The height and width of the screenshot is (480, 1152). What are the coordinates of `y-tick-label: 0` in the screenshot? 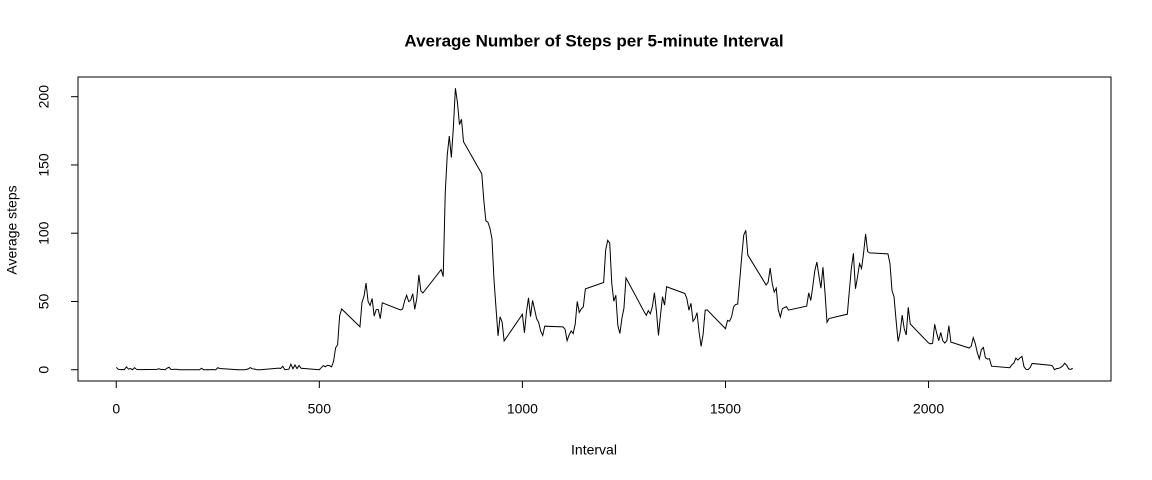 It's located at (44, 370).